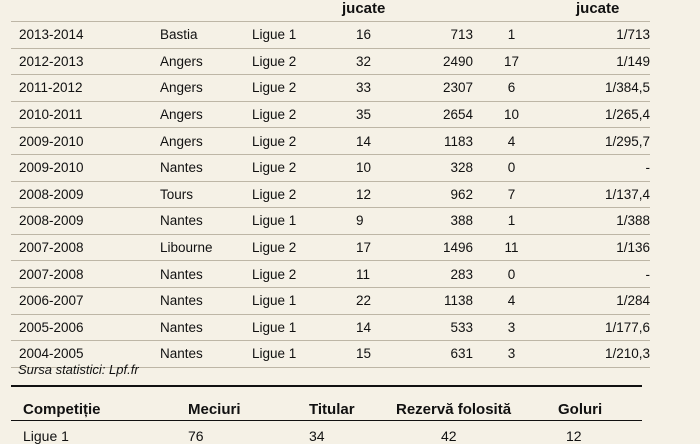 This screenshot has height=444, width=700. I want to click on ratio-cell: 1/137,4, so click(600, 195).